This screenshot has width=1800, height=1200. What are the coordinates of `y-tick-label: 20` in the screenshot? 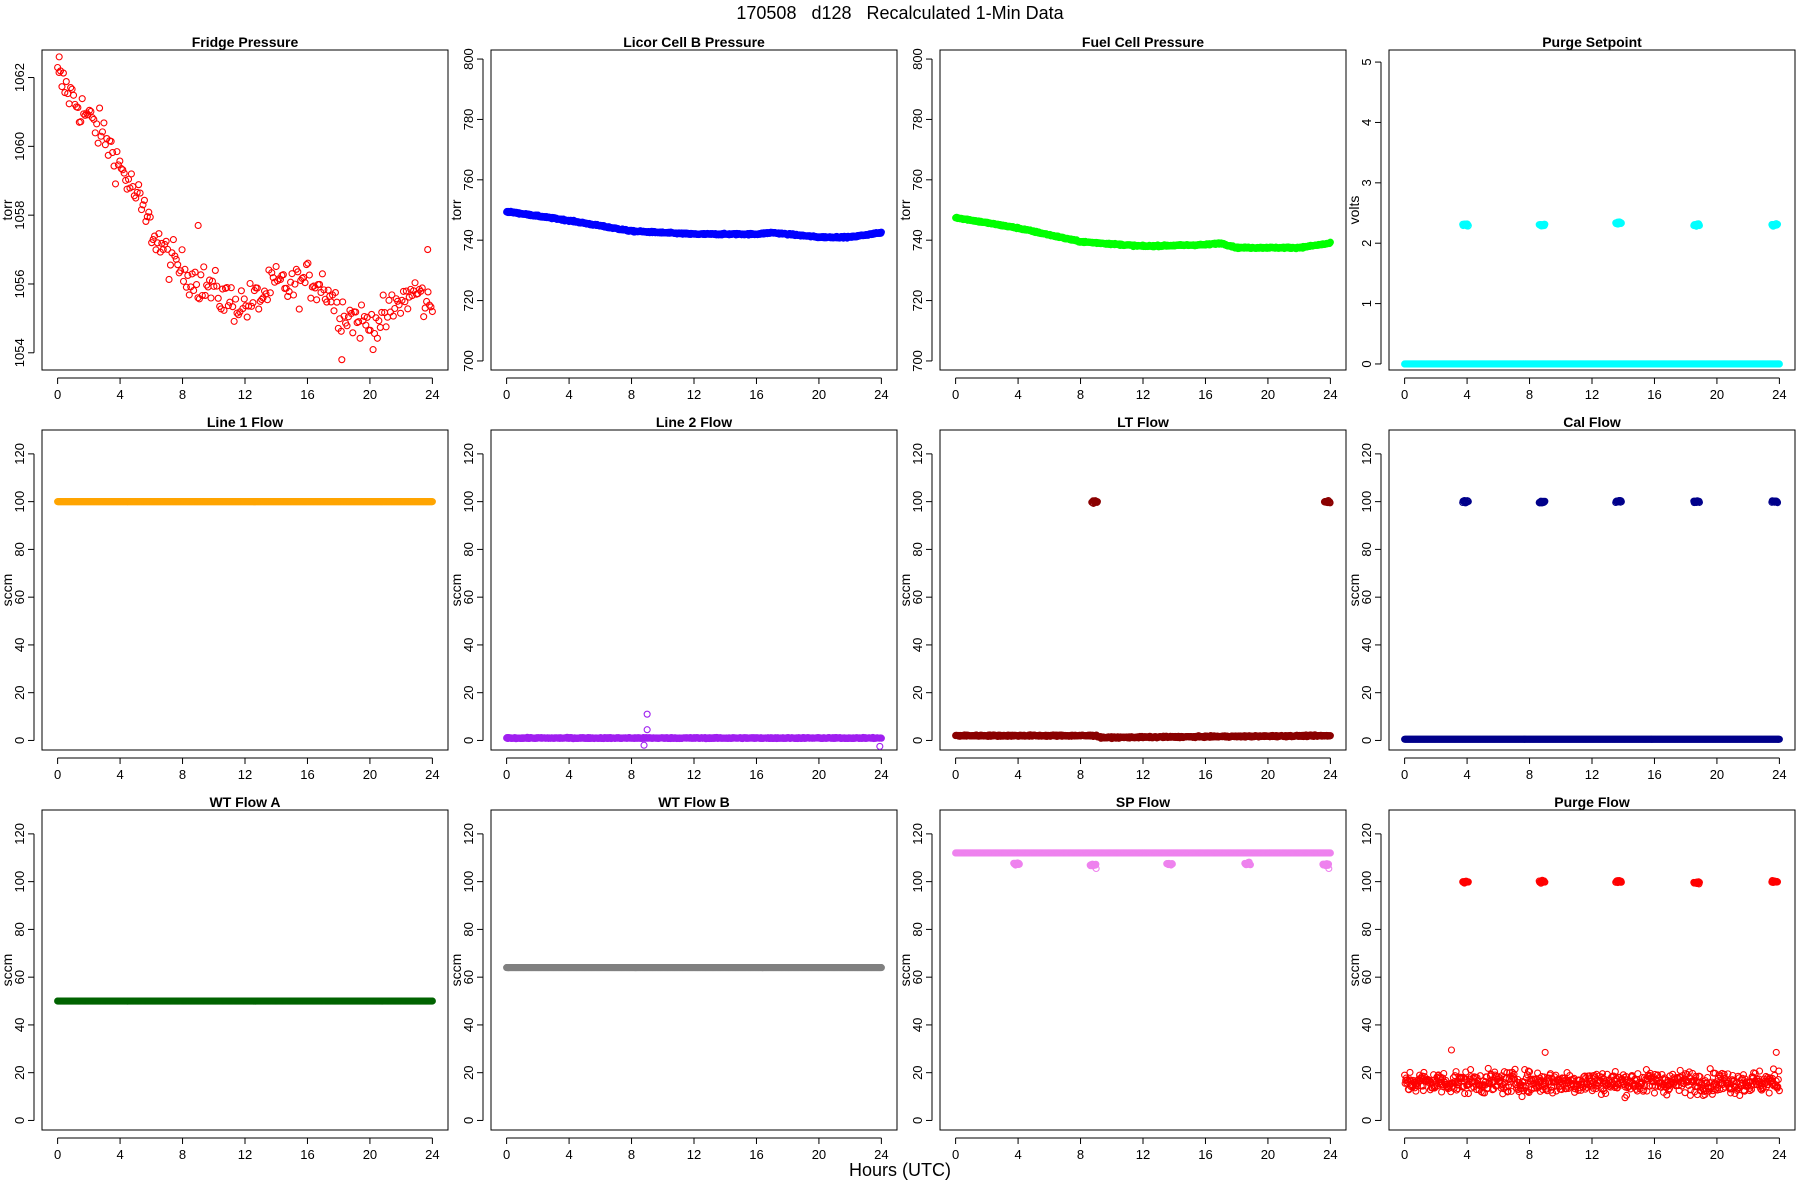 It's located at (468, 692).